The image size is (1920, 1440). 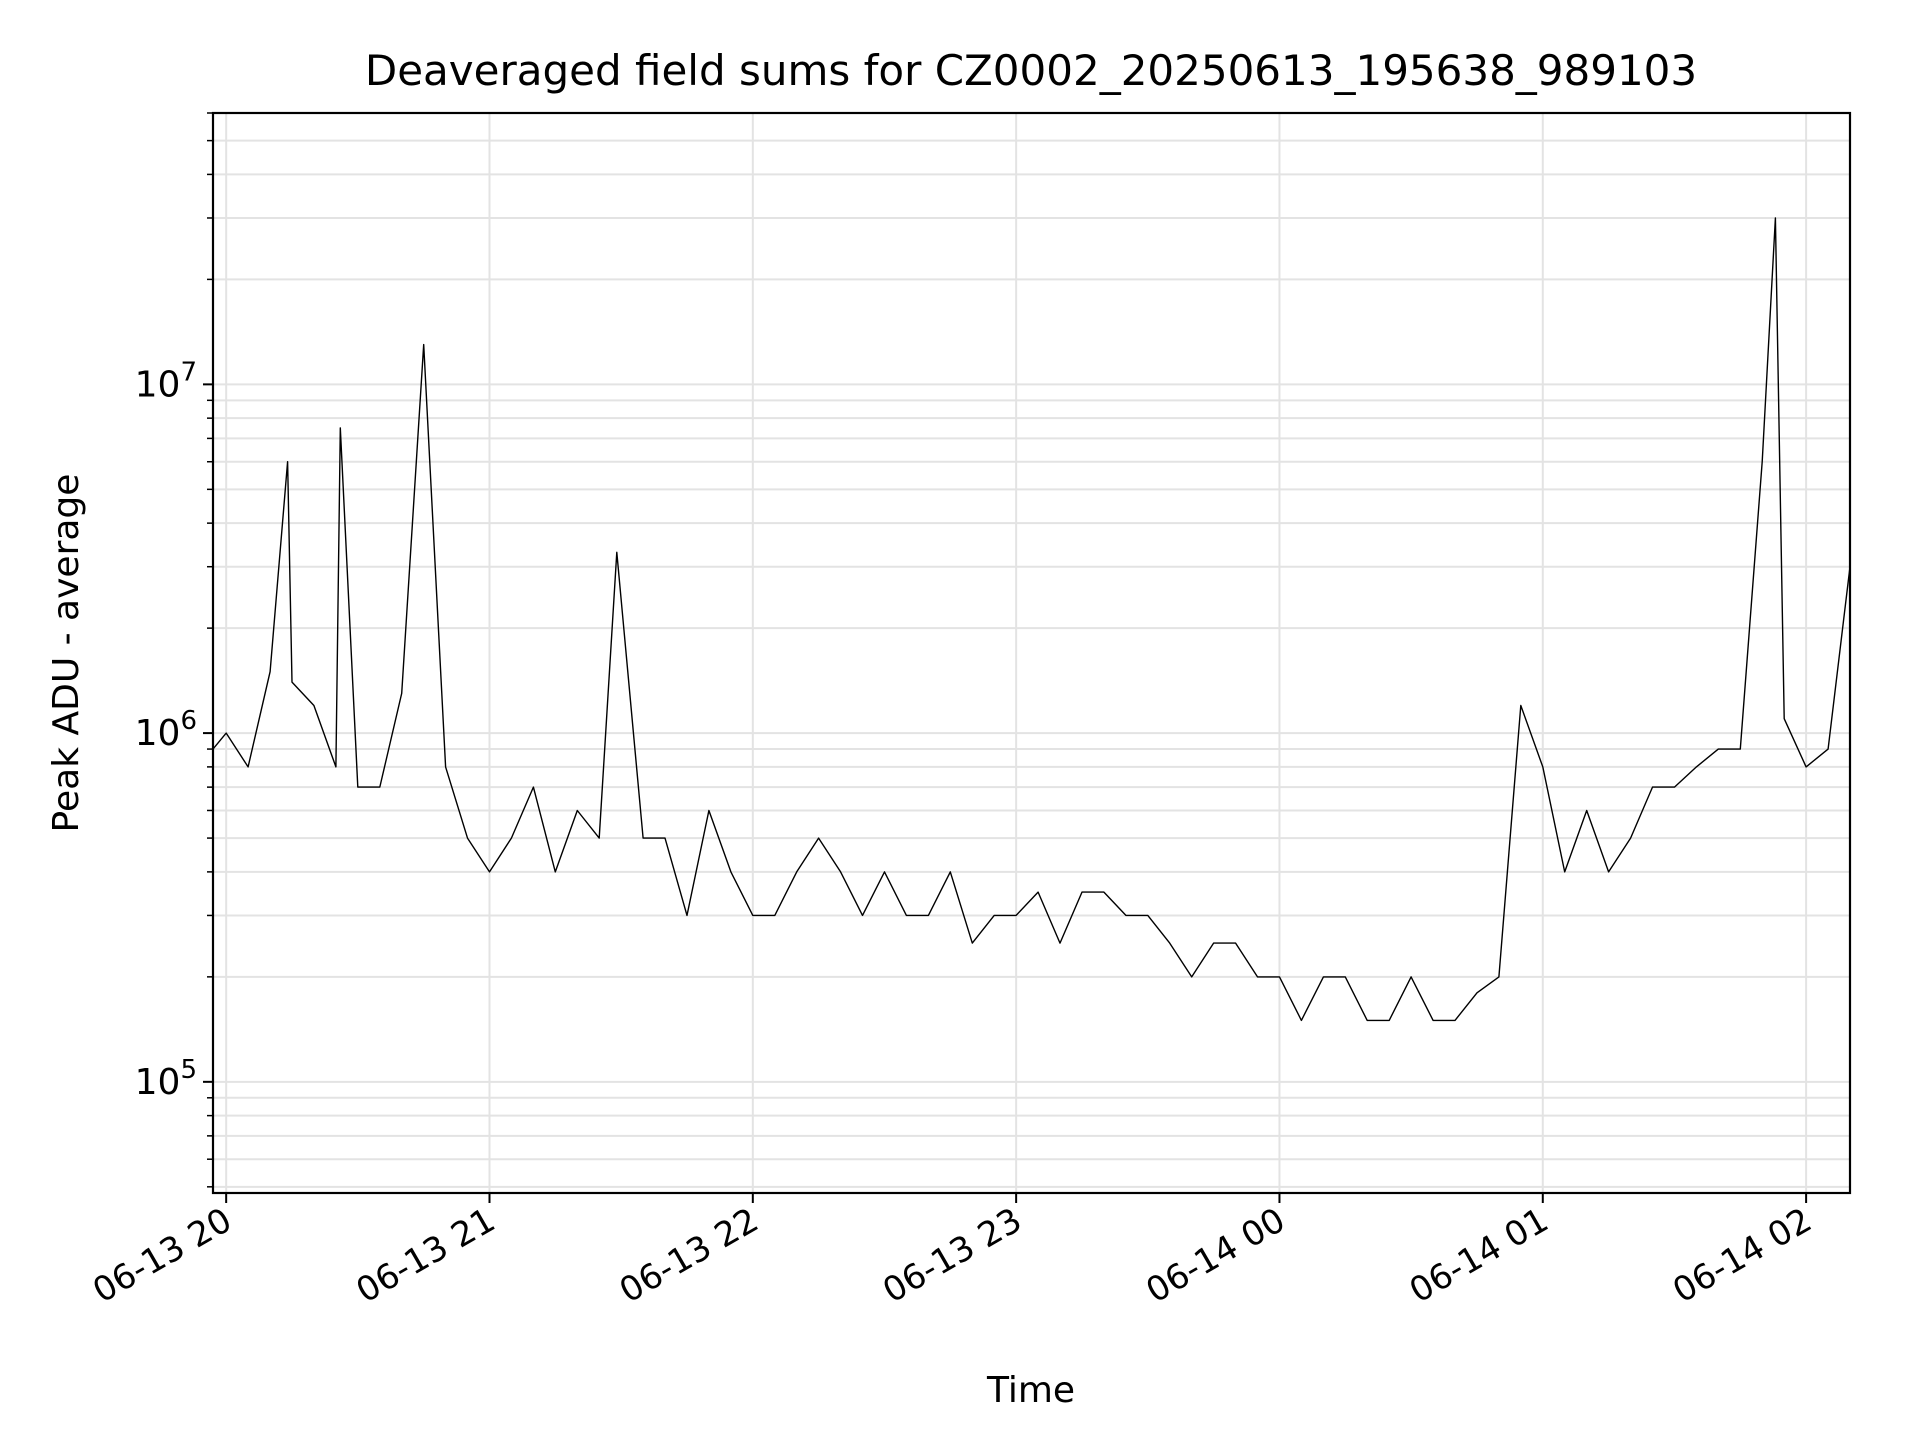 I want to click on y-tick-labels: 10⁵ 10⁶ 10⁷, so click(x=166, y=729).